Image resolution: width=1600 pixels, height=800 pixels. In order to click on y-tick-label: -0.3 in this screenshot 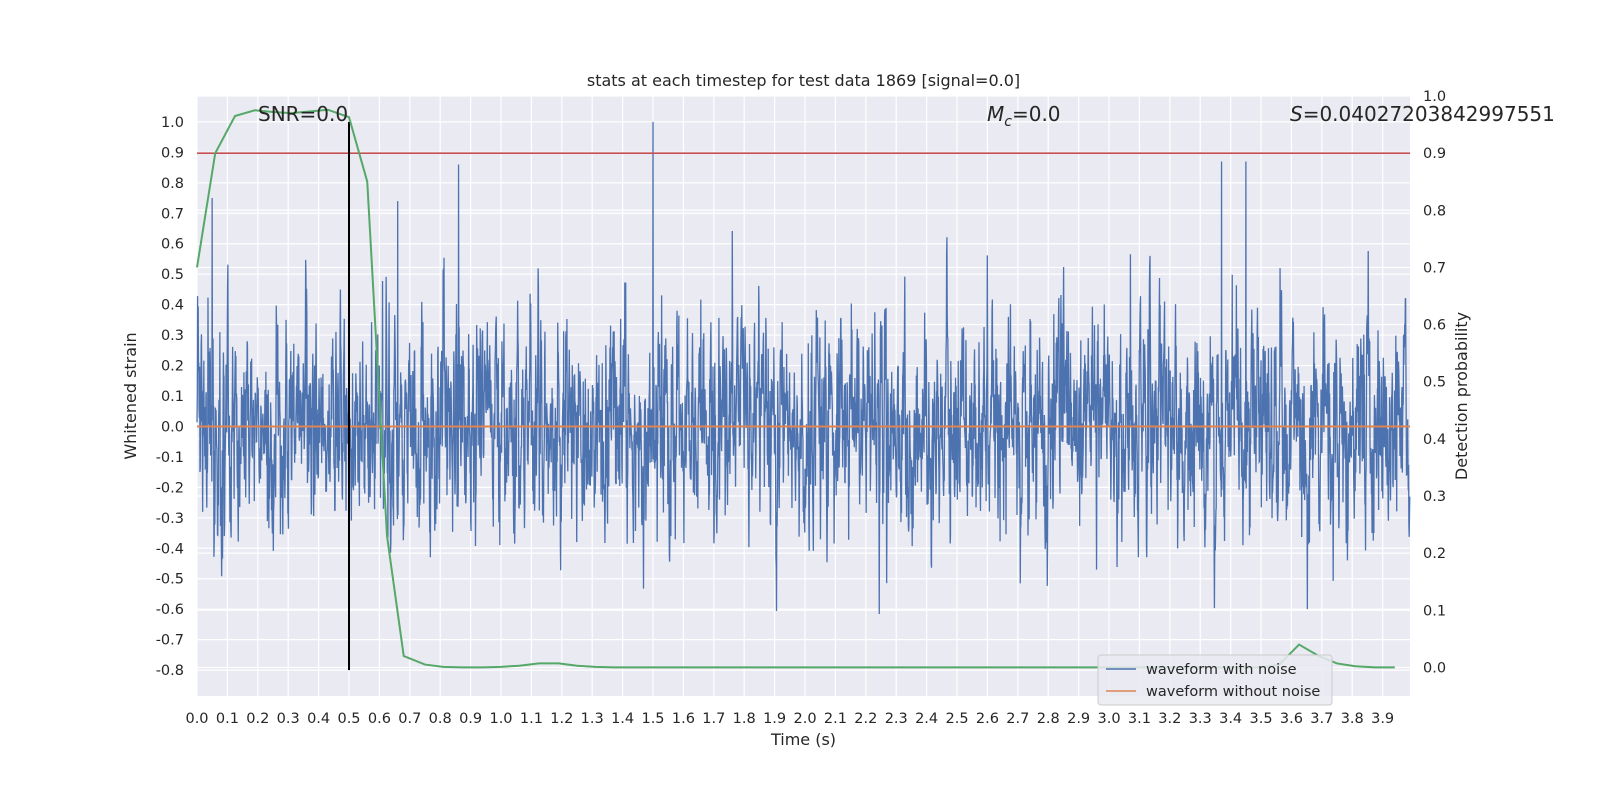, I will do `click(170, 519)`.